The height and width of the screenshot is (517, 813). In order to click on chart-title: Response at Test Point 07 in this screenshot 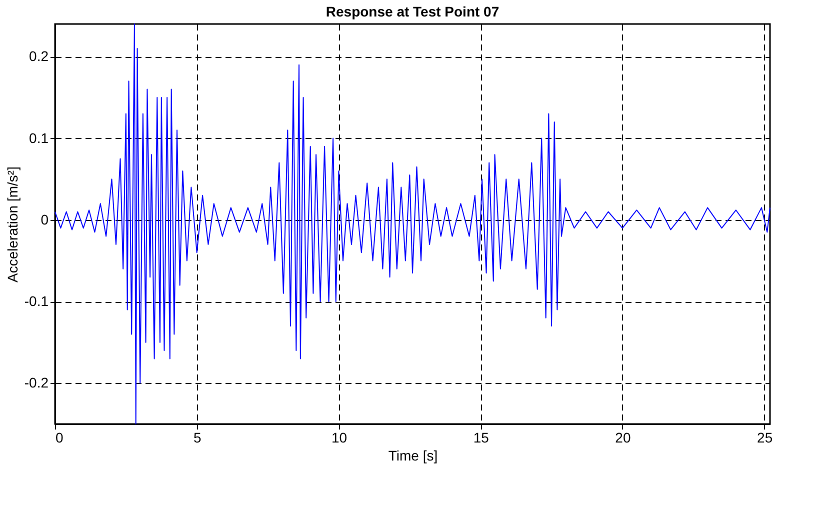, I will do `click(413, 12)`.